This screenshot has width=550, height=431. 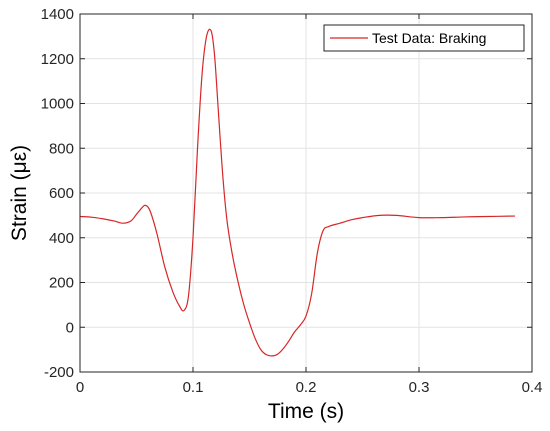 I want to click on y-tick-label: -200, so click(x=59, y=372).